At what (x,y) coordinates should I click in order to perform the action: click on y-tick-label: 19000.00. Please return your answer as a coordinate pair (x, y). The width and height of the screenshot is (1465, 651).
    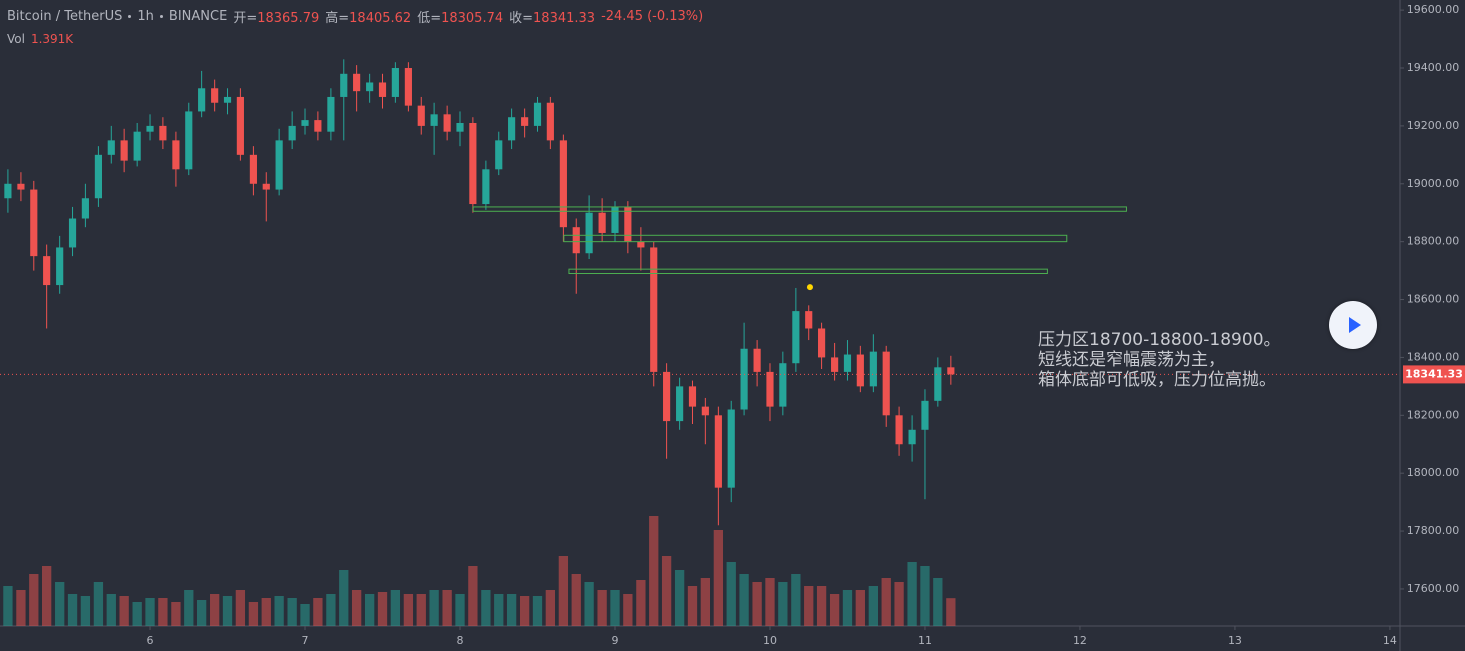
    Looking at the image, I should click on (1433, 183).